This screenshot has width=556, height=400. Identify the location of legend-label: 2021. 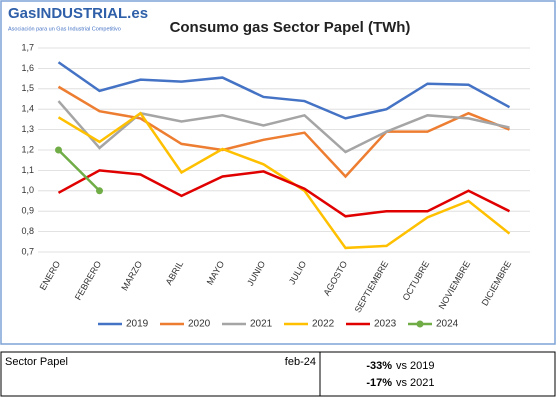
(261, 324).